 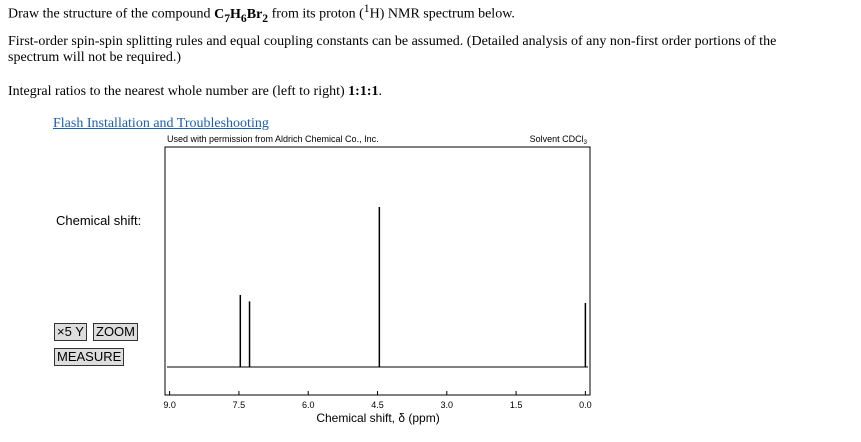 What do you see at coordinates (377, 405) in the screenshot?
I see `x-tick-label: 4.5` at bounding box center [377, 405].